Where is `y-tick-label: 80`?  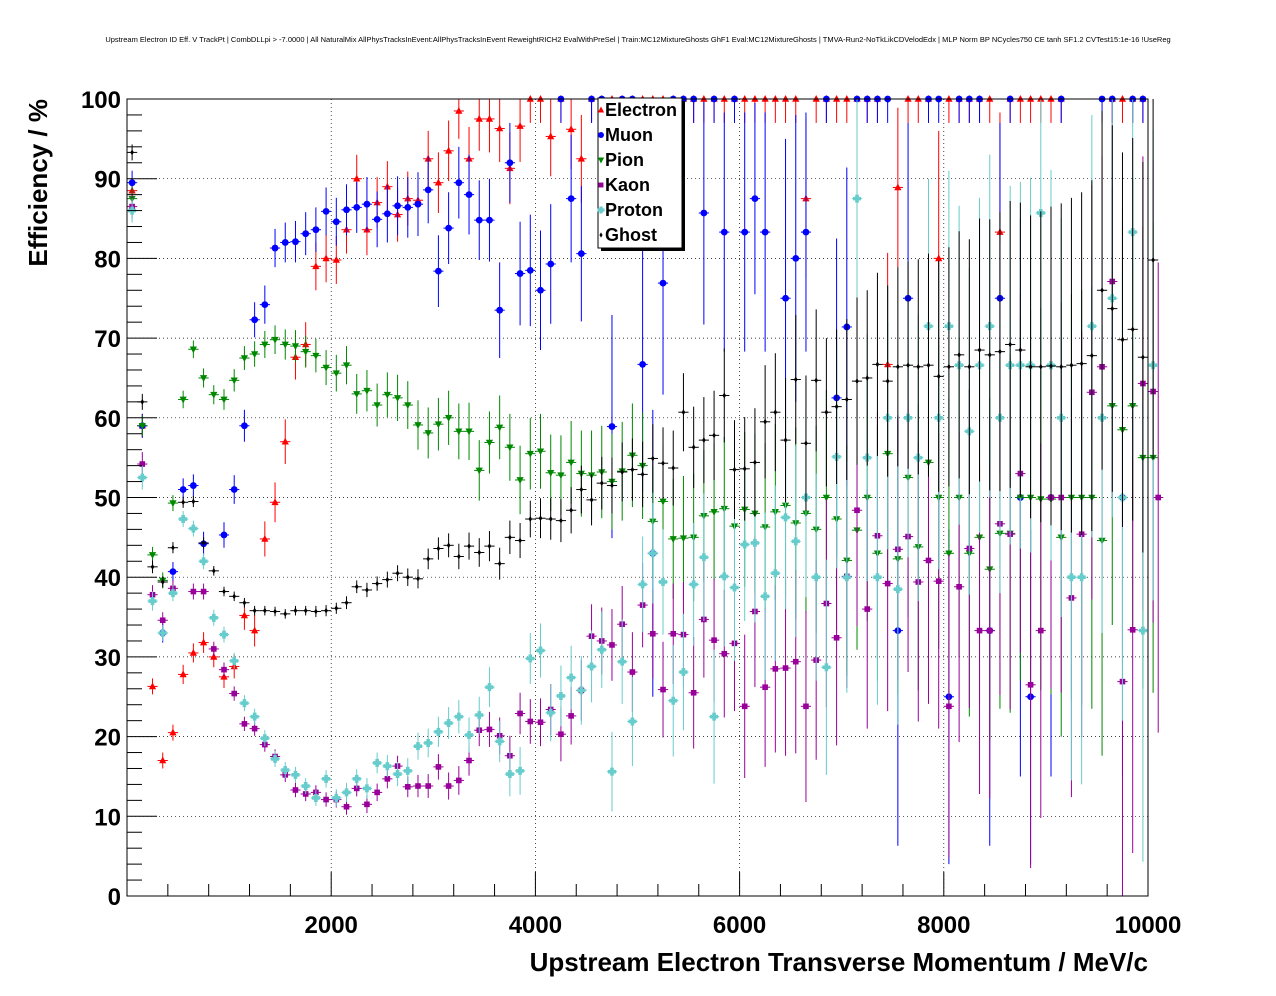
y-tick-label: 80 is located at coordinates (107, 259).